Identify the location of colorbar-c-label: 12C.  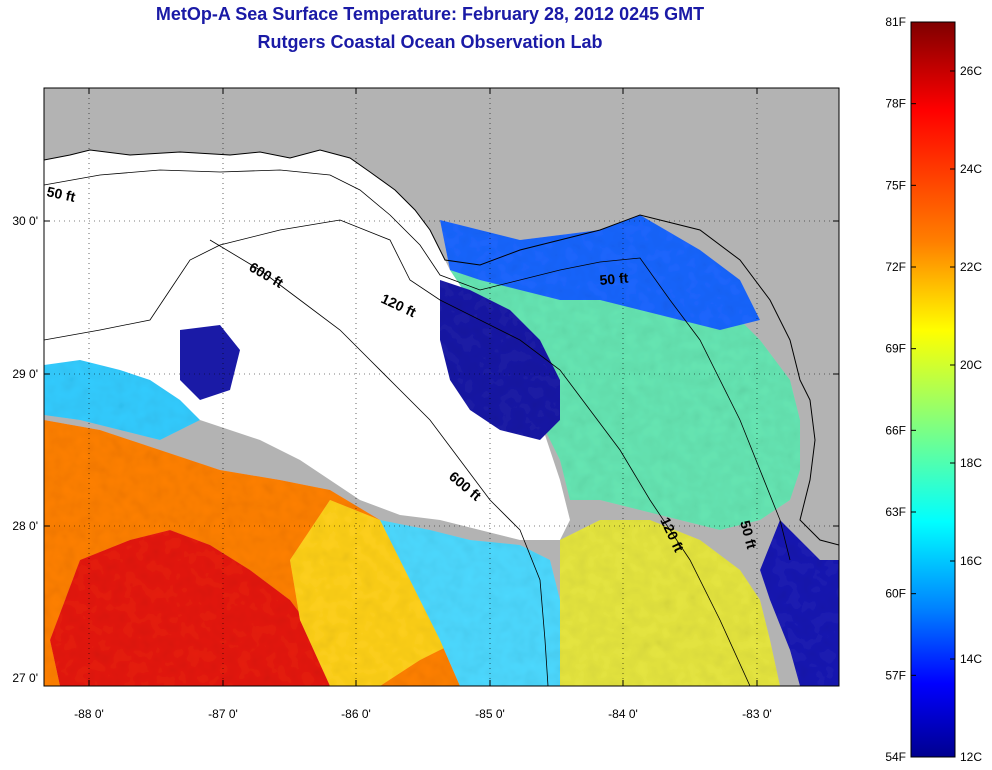
(971, 757).